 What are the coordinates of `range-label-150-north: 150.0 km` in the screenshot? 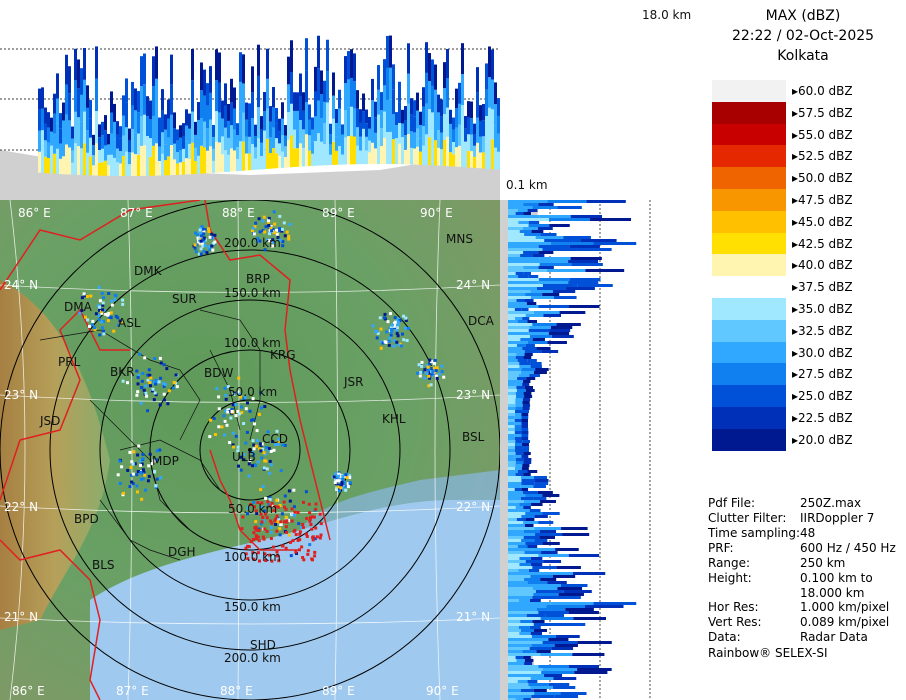 It's located at (252, 293).